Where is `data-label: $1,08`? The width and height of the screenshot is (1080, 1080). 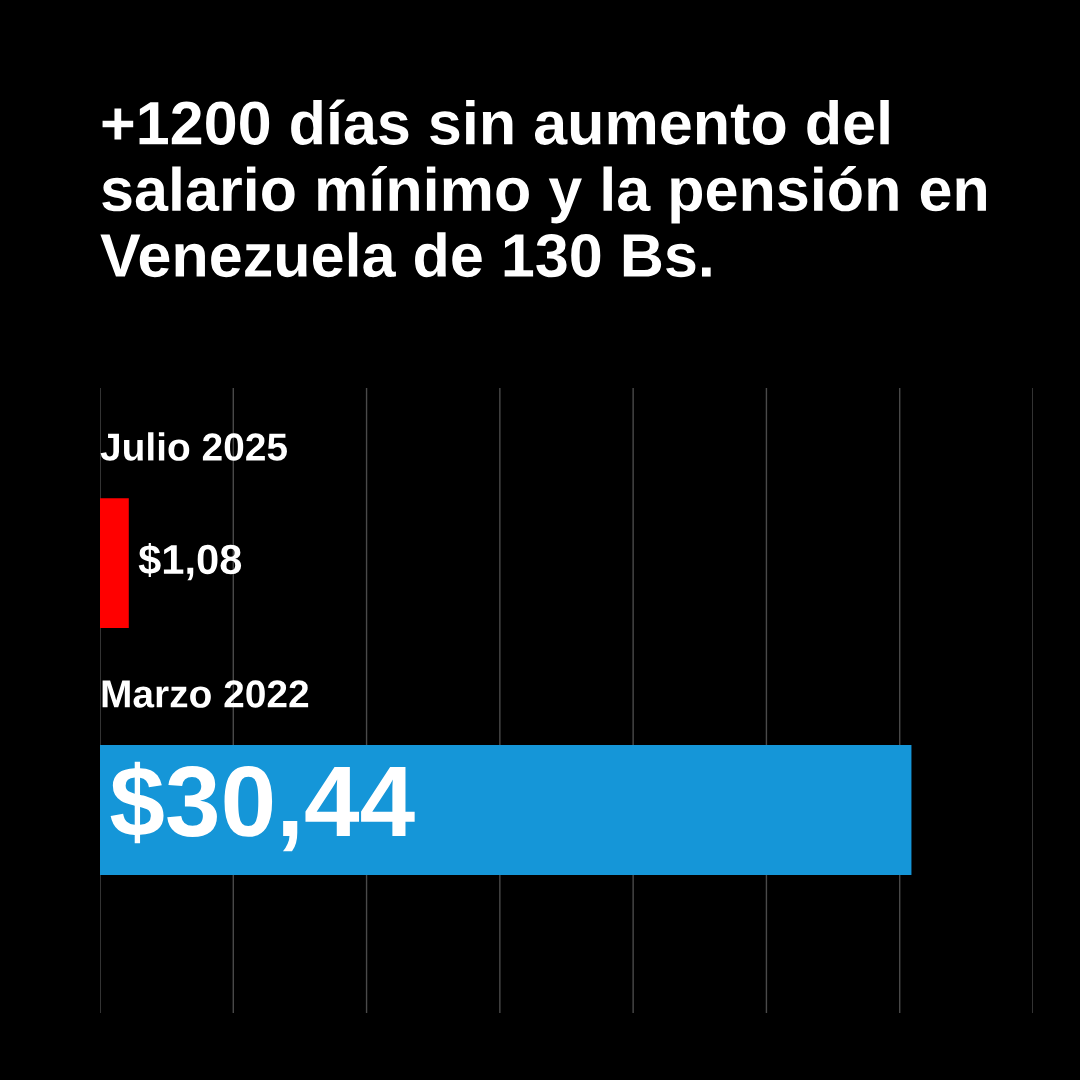
data-label: $1,08 is located at coordinates (190, 561).